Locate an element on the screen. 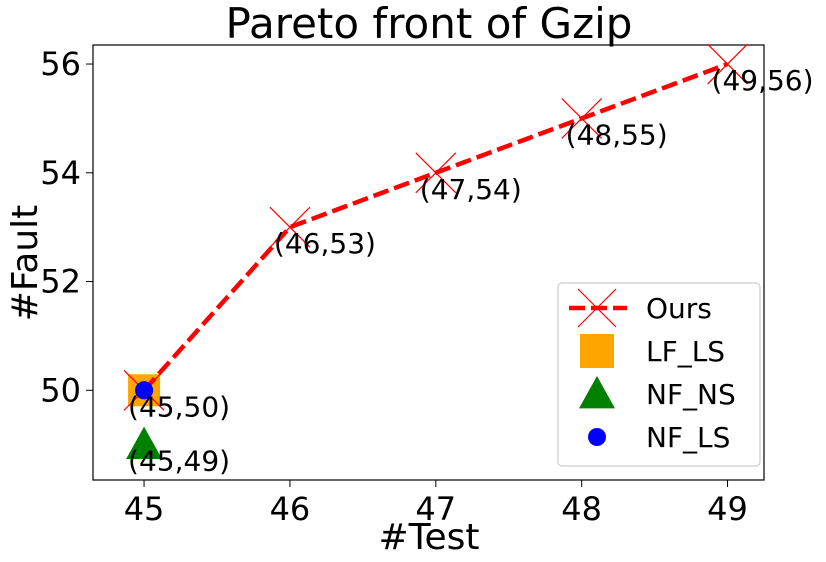 The width and height of the screenshot is (826, 562). legend-marker-nf-ns is located at coordinates (597, 392).